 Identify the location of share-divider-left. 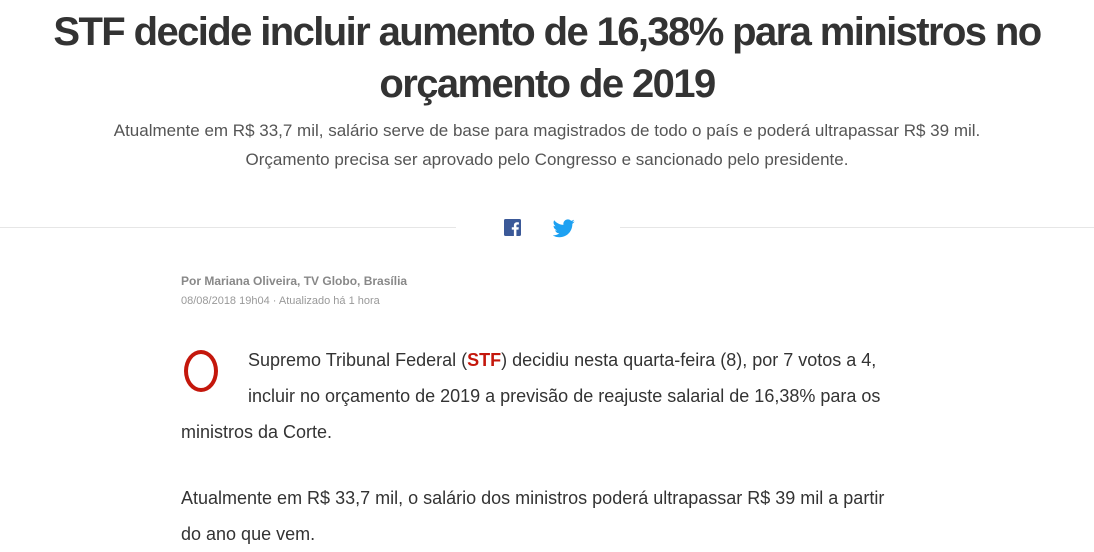
(228, 227).